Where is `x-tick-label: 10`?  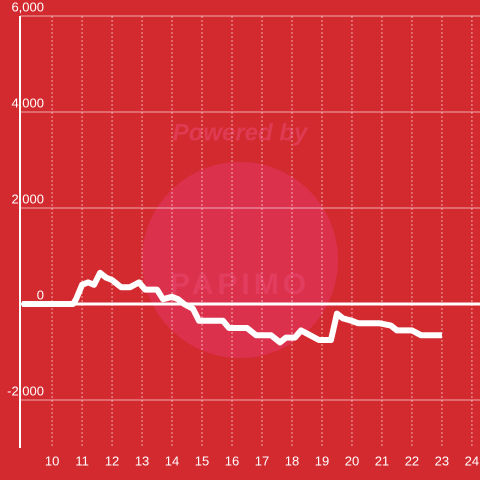 x-tick-label: 10 is located at coordinates (52, 460).